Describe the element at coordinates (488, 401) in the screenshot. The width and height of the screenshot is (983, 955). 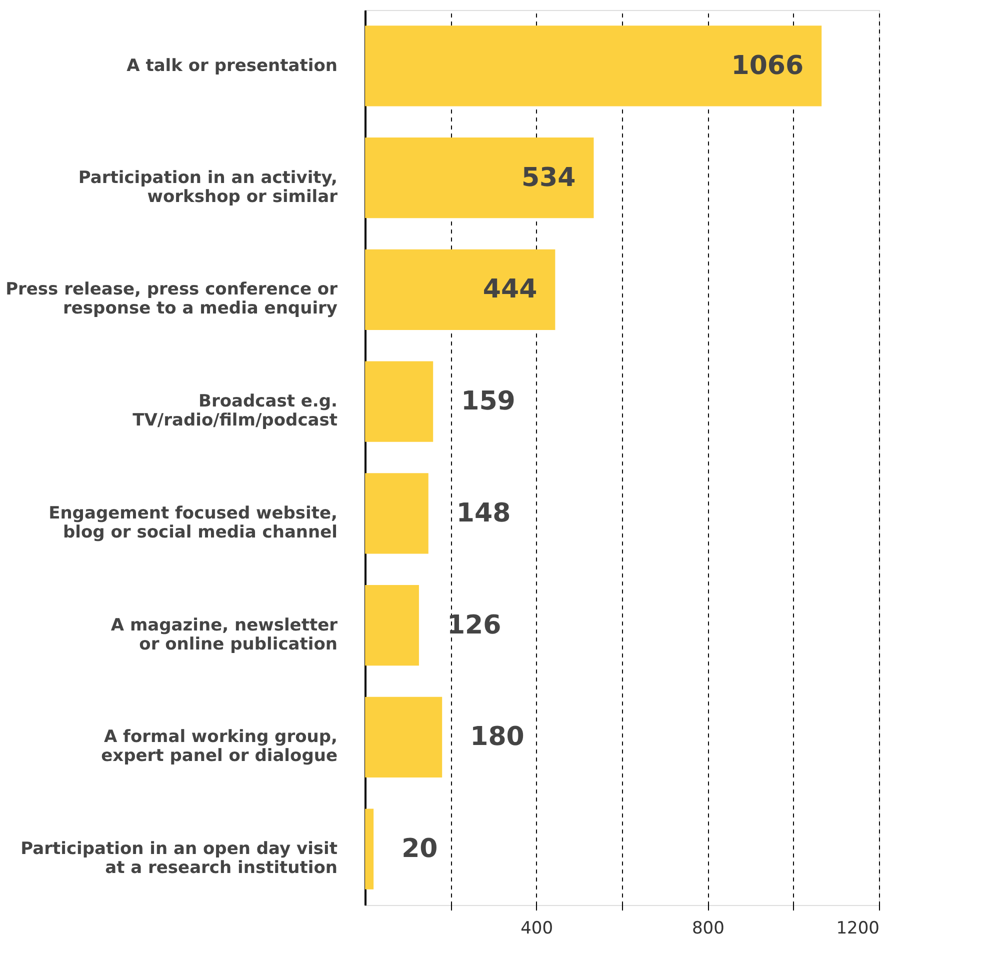
I see `data-label: 159` at that location.